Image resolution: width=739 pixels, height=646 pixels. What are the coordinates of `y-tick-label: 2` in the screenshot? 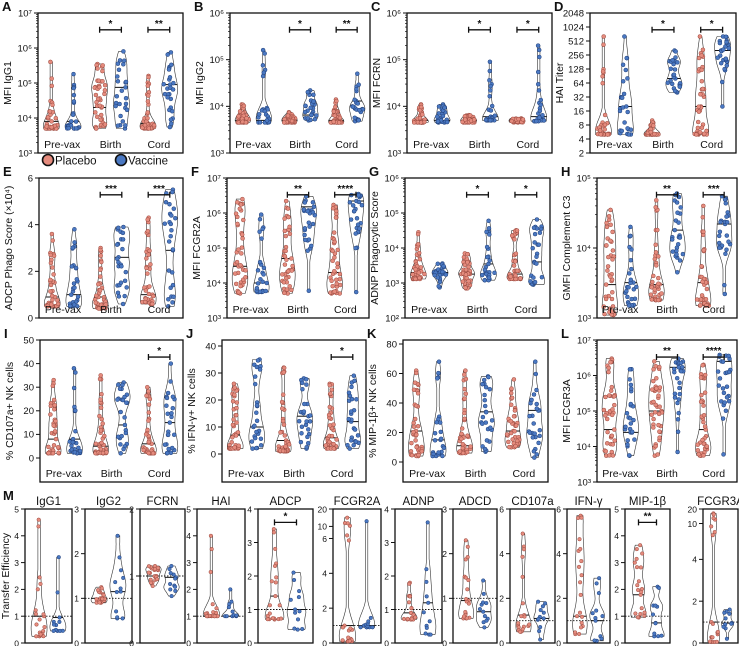 It's located at (76, 554).